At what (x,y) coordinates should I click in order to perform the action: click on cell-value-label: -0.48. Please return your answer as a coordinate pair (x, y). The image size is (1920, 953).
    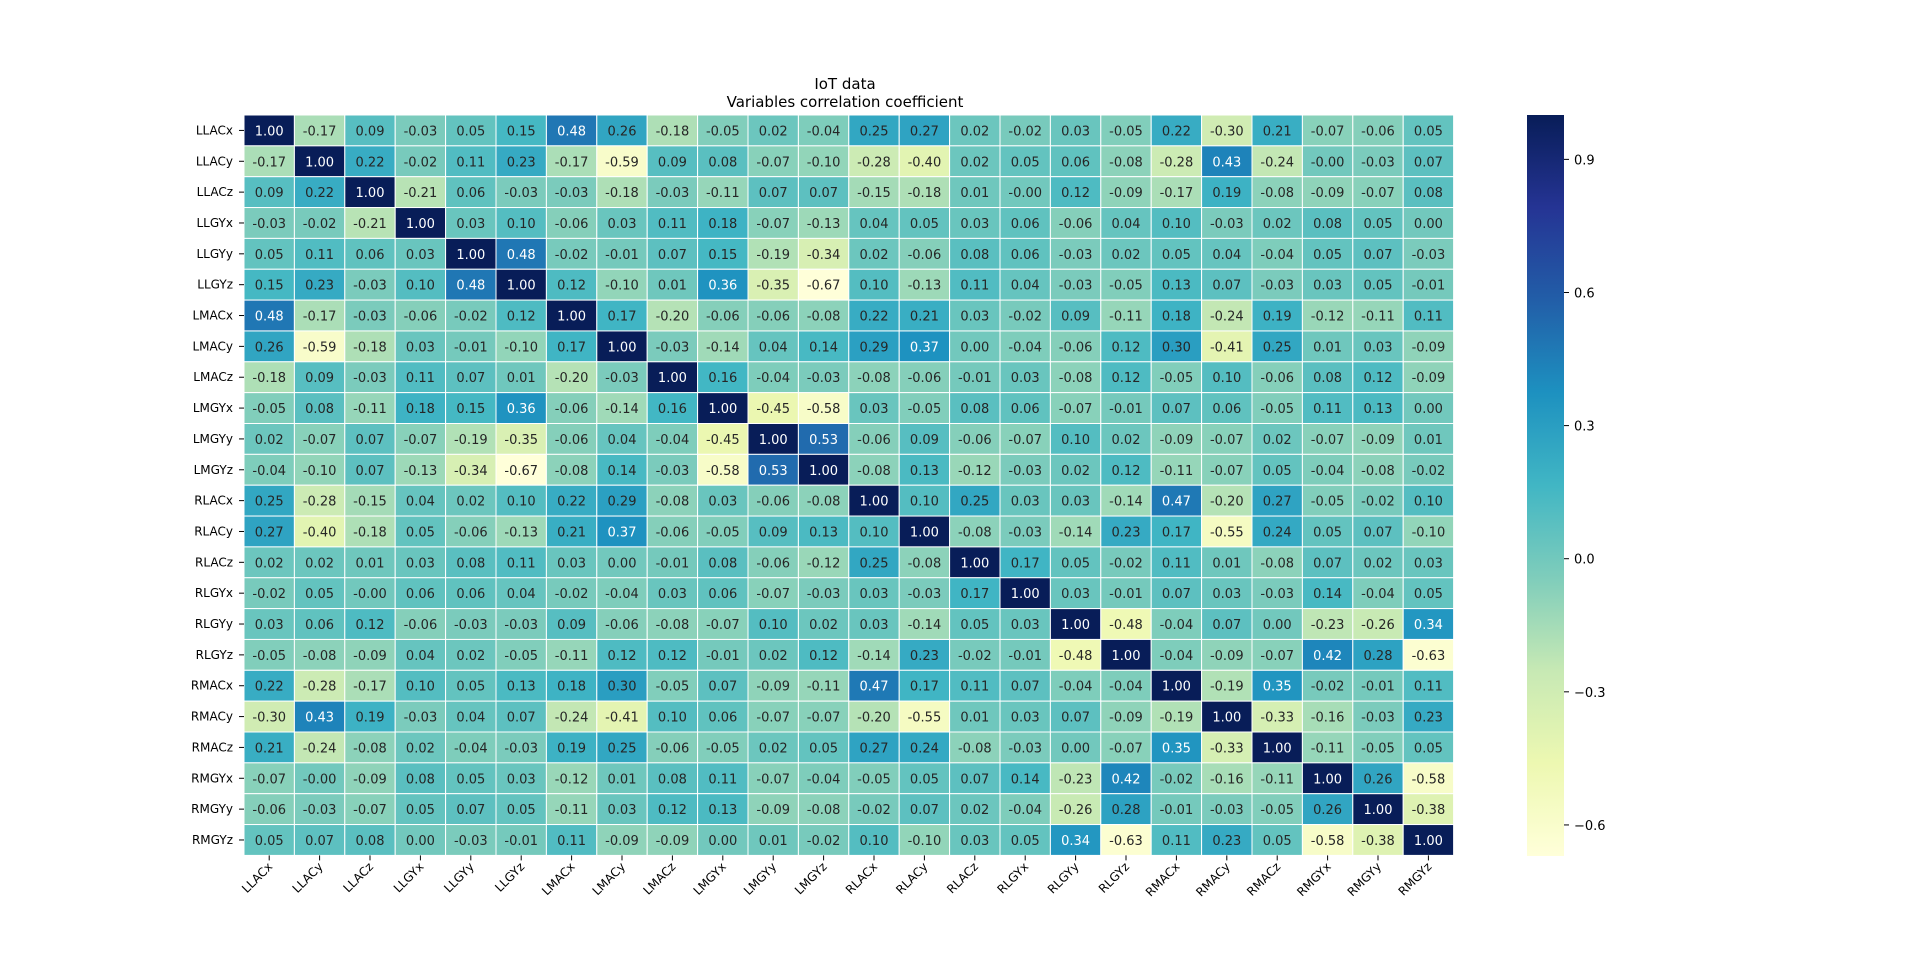
    Looking at the image, I should click on (1076, 656).